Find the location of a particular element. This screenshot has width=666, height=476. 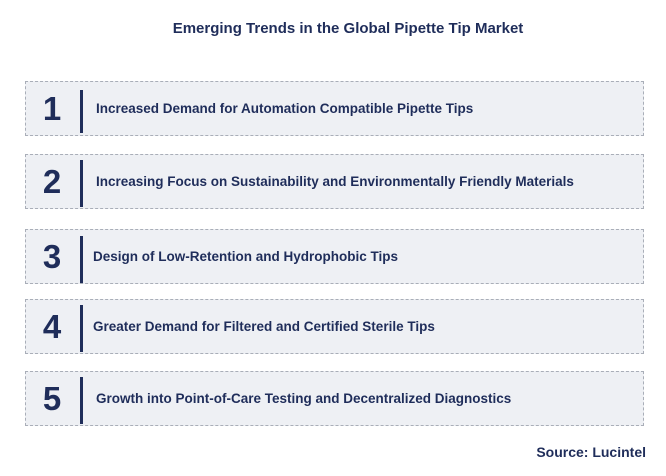

trend-number: 4 is located at coordinates (52, 326).